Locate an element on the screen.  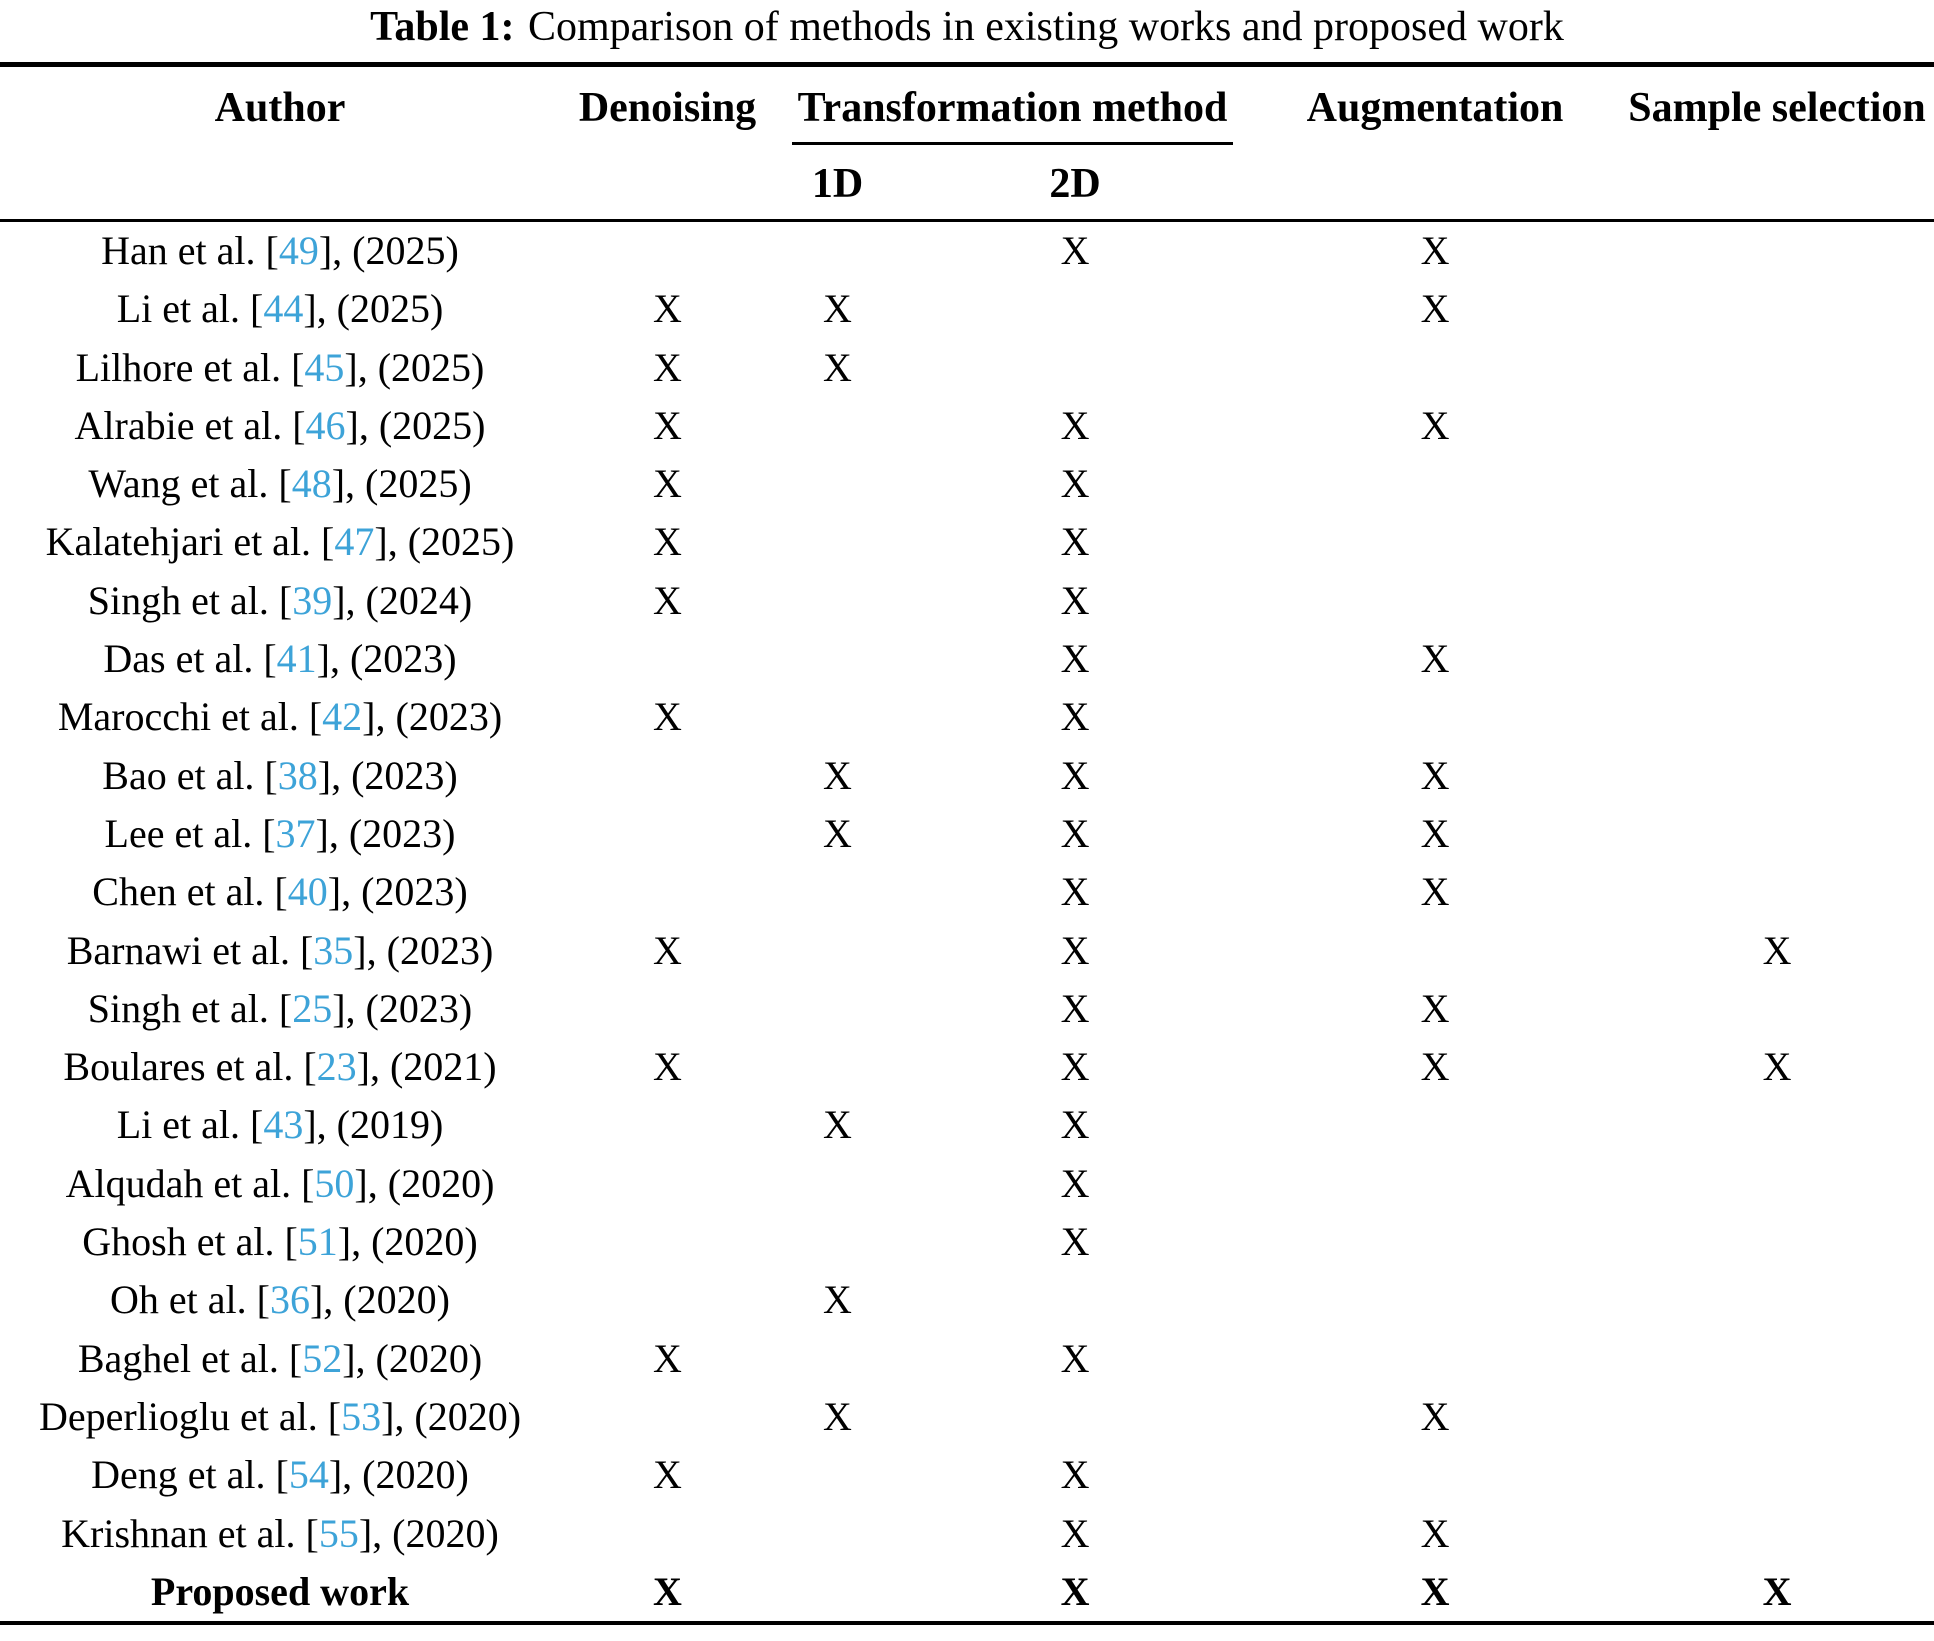
mark-cell-2d is located at coordinates (1075, 368).